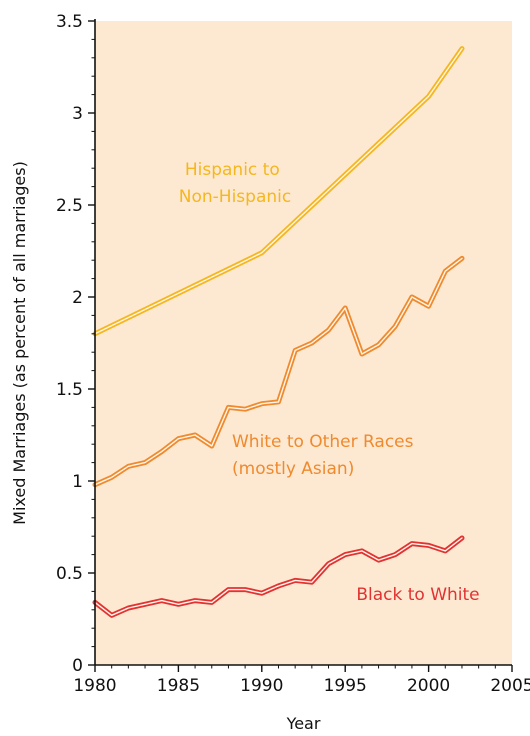  Describe the element at coordinates (345, 686) in the screenshot. I see `x-tick-label-3: 1995` at that location.